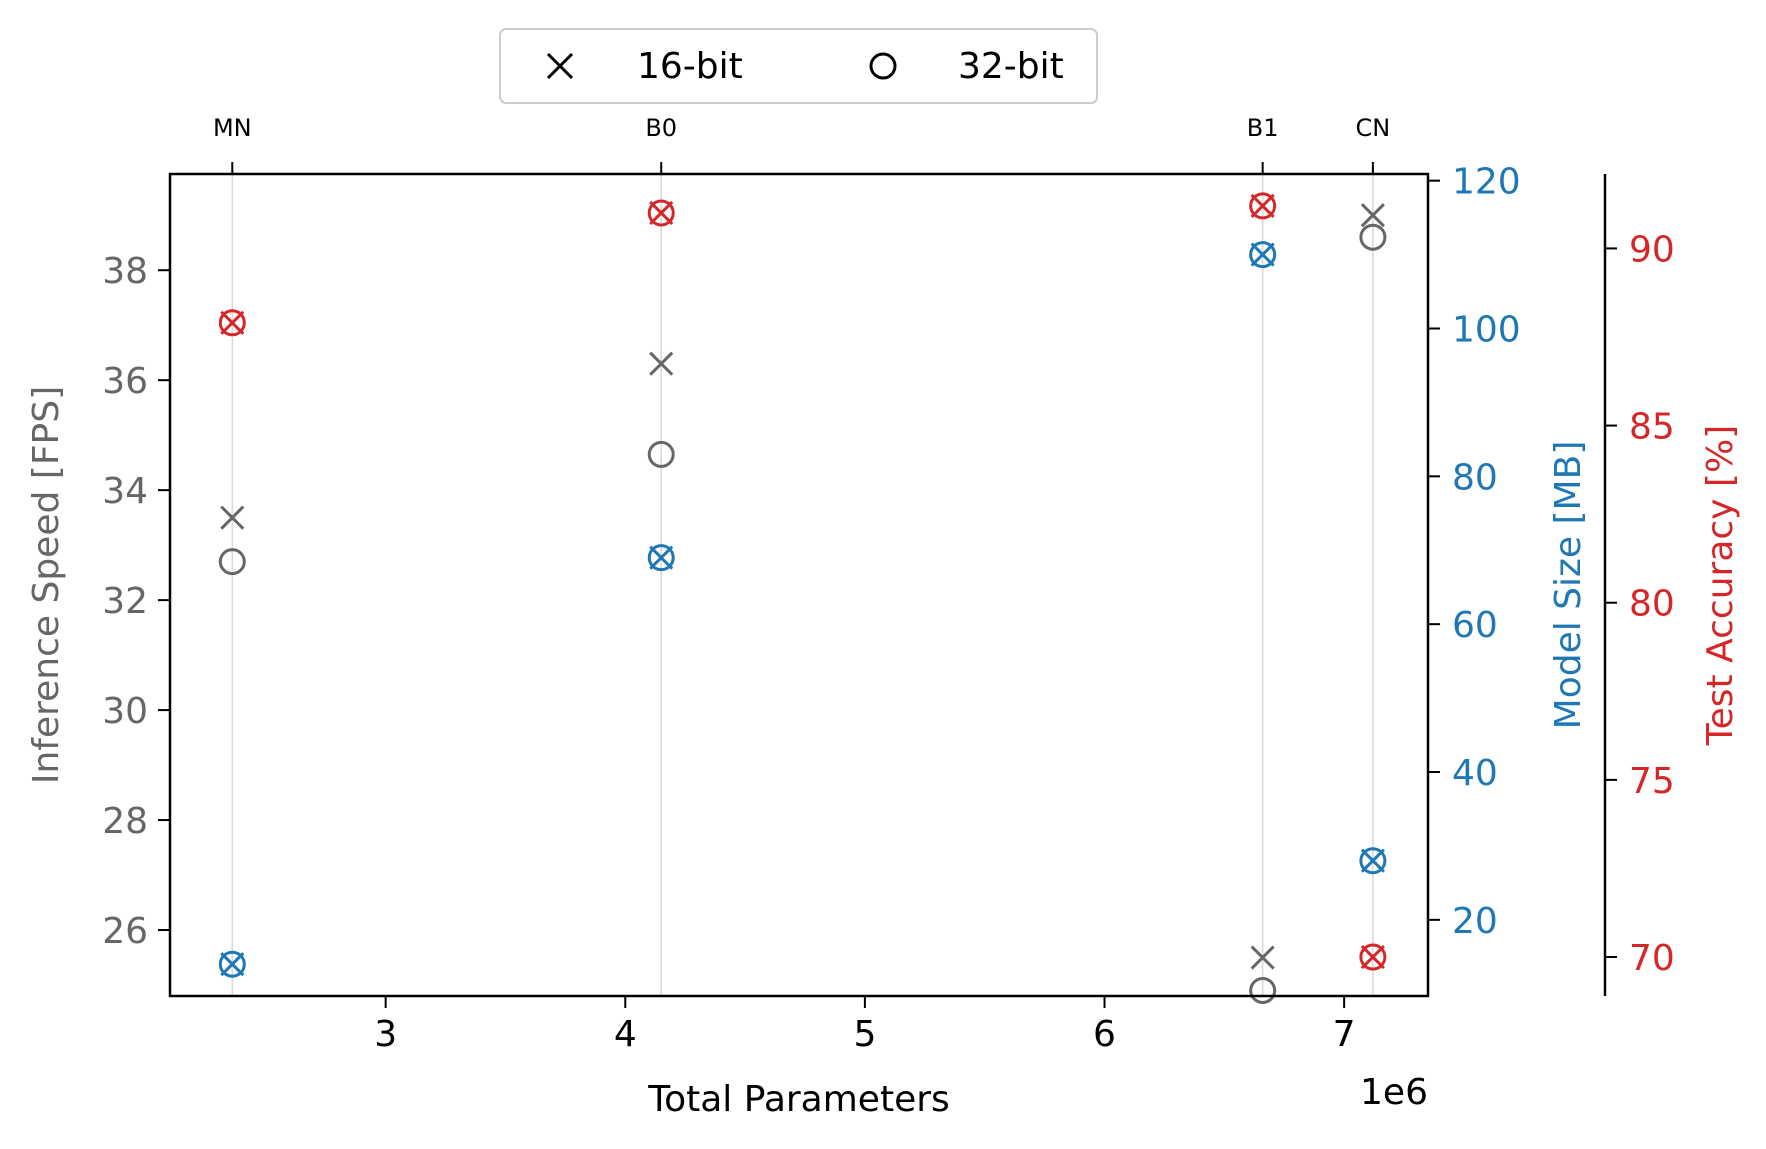  Describe the element at coordinates (864, 1034) in the screenshot. I see `x-tick-label: 5` at that location.